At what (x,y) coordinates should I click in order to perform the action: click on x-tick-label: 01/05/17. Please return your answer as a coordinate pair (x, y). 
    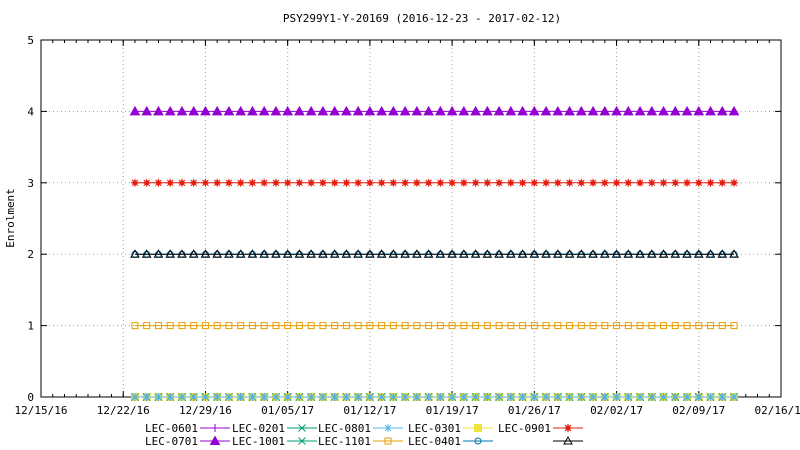
    Looking at the image, I should click on (287, 410).